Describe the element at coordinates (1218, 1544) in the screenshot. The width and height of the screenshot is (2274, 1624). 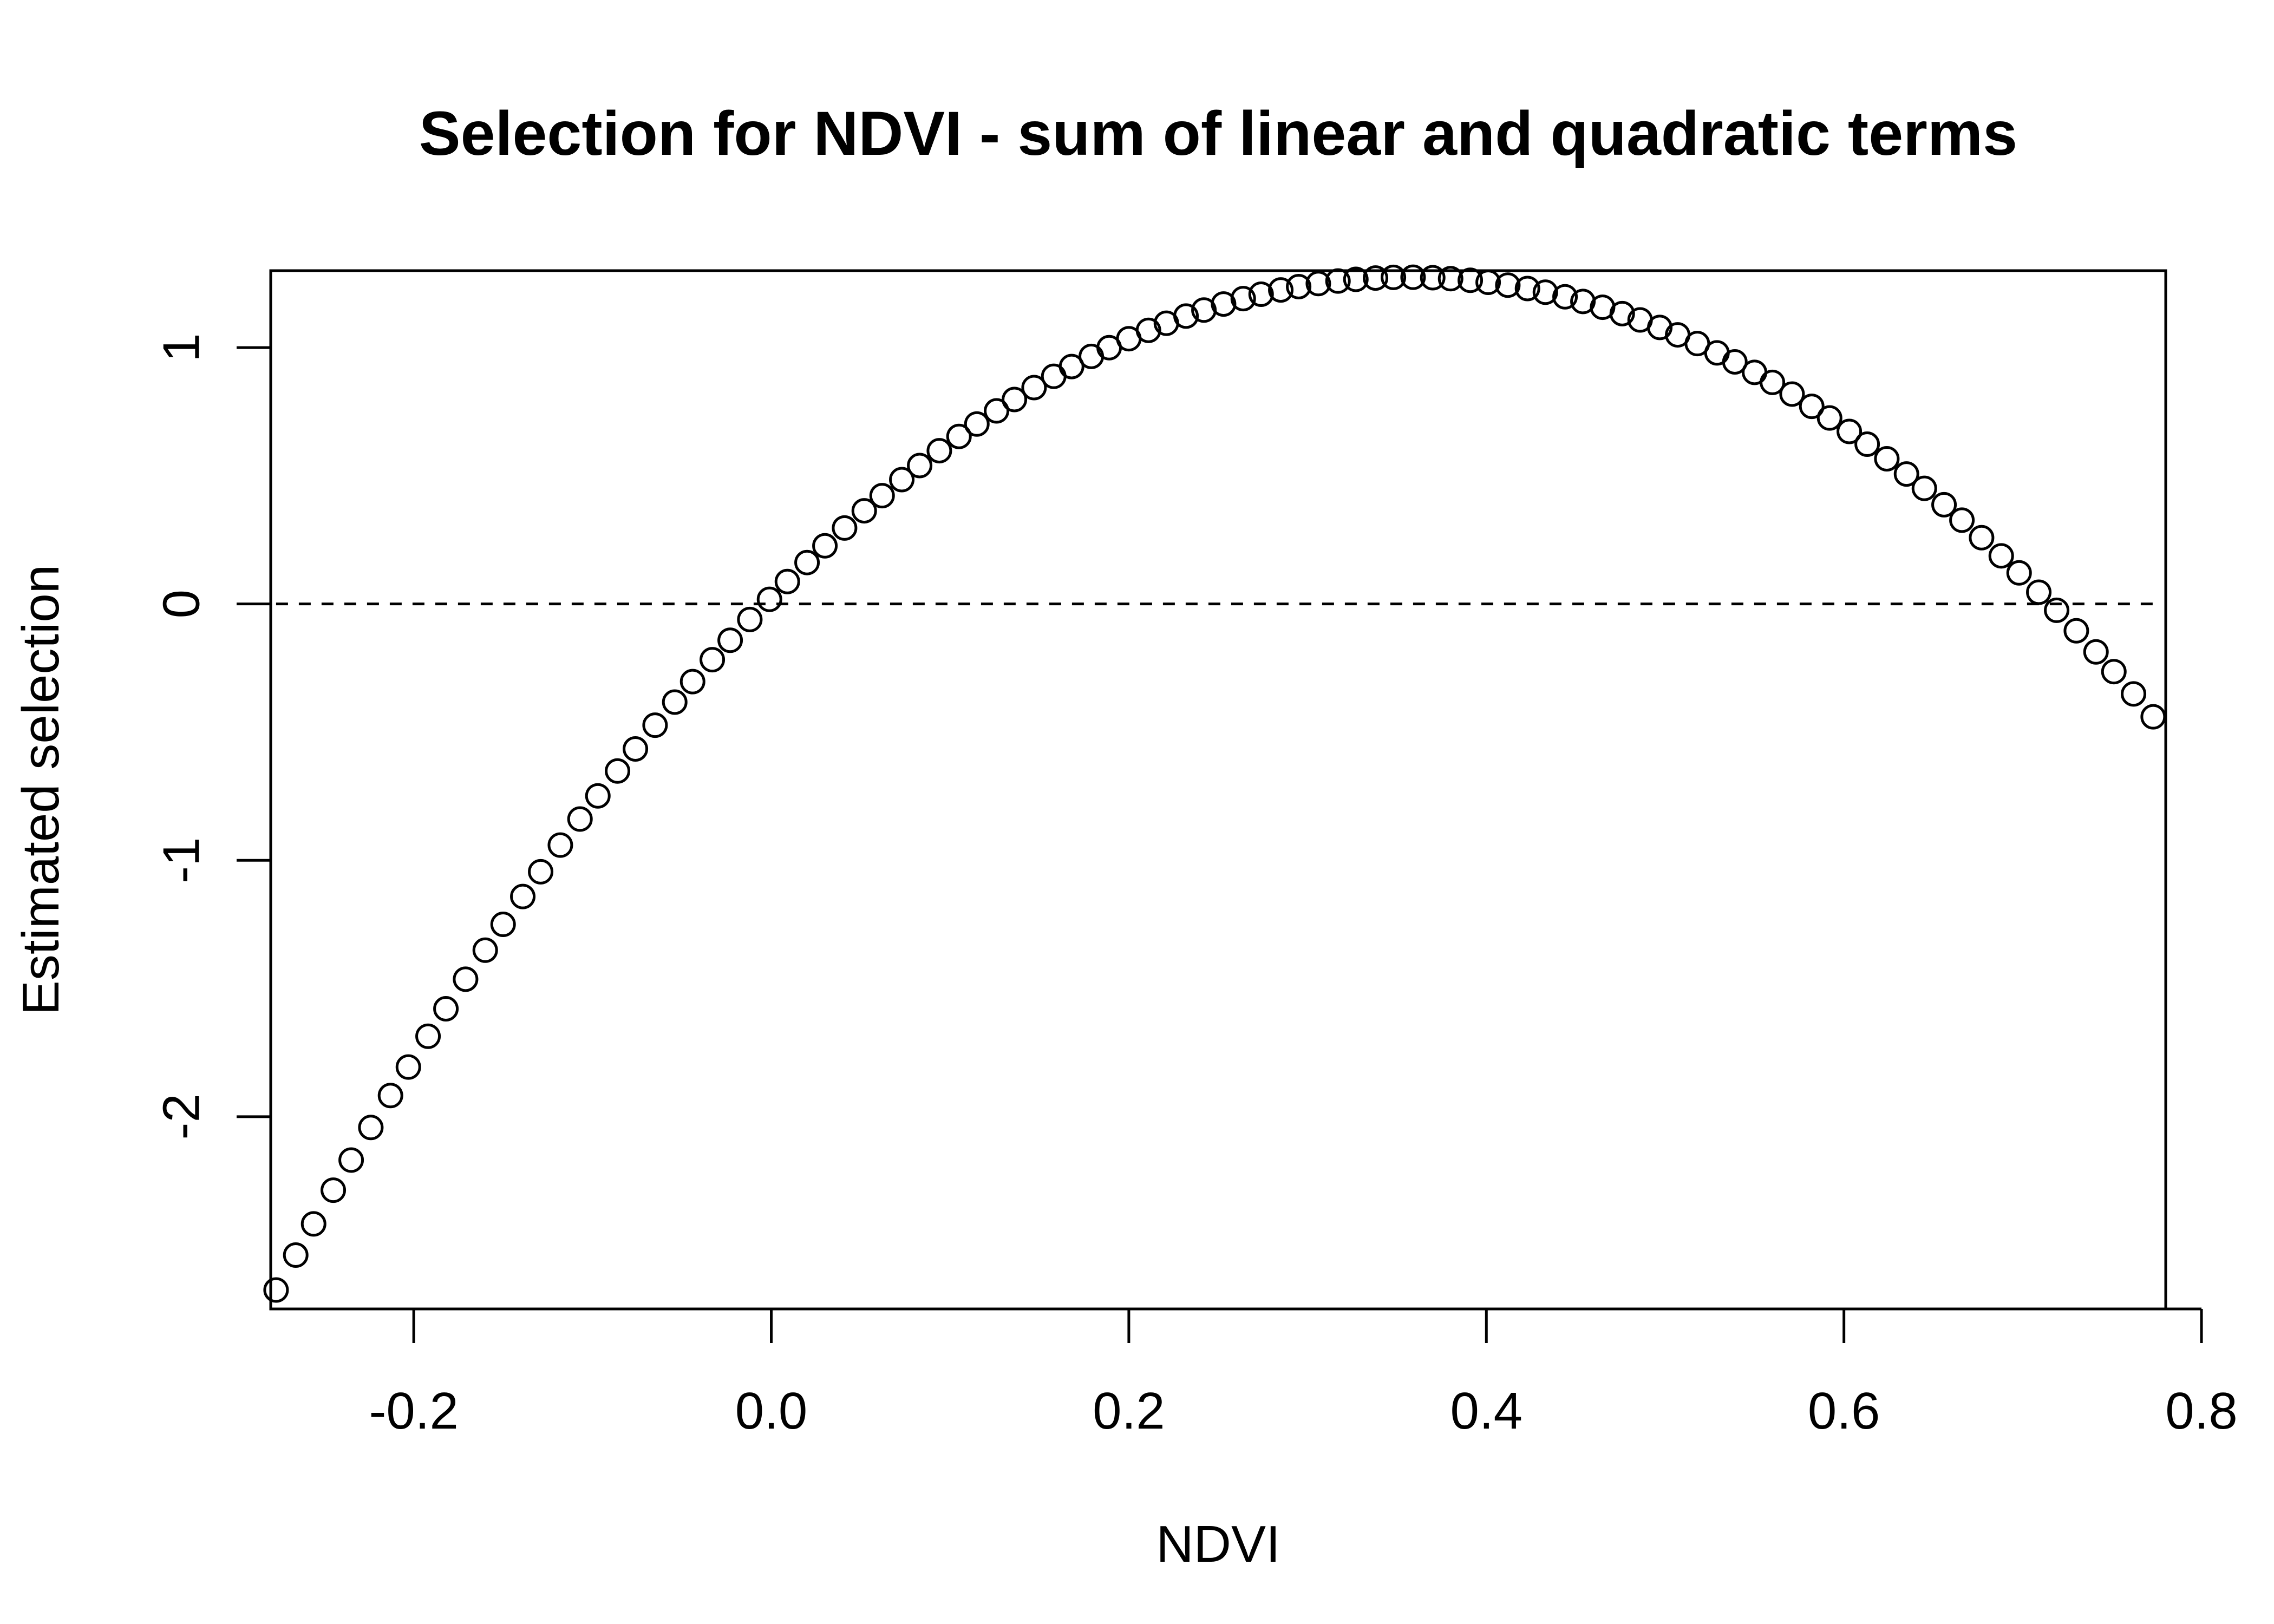
I see `x-axis-label: NDVI` at that location.